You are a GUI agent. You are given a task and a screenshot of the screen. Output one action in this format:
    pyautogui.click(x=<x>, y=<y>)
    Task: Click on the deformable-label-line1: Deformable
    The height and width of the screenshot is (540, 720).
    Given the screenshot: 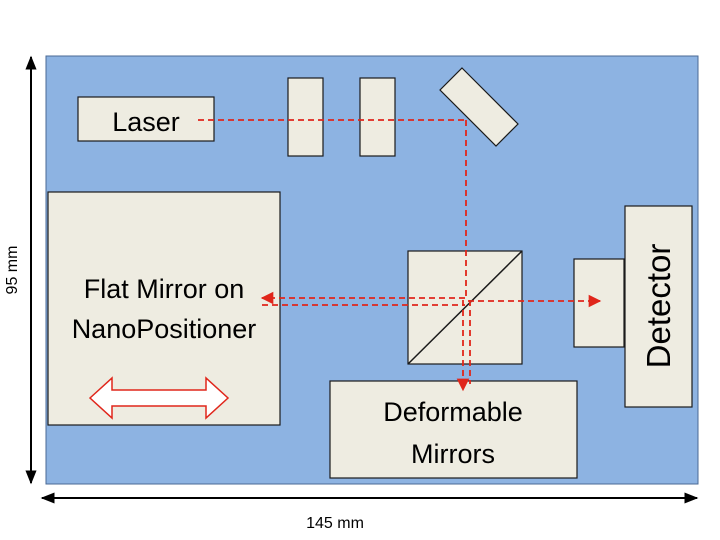 What is the action you would take?
    pyautogui.click(x=453, y=412)
    